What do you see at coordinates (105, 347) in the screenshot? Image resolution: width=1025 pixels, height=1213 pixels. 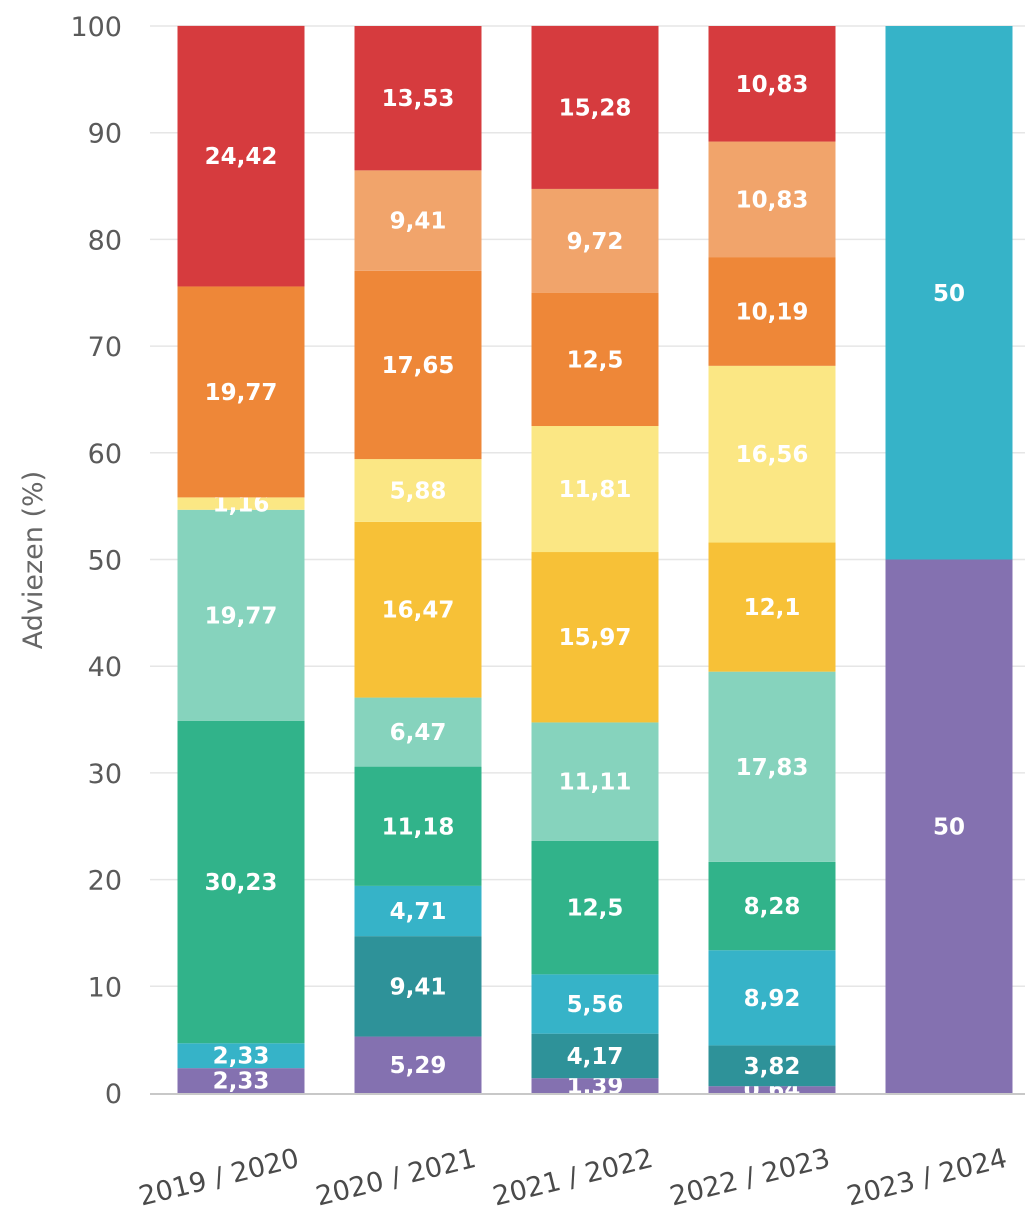 I see `y-tick-label: 70` at bounding box center [105, 347].